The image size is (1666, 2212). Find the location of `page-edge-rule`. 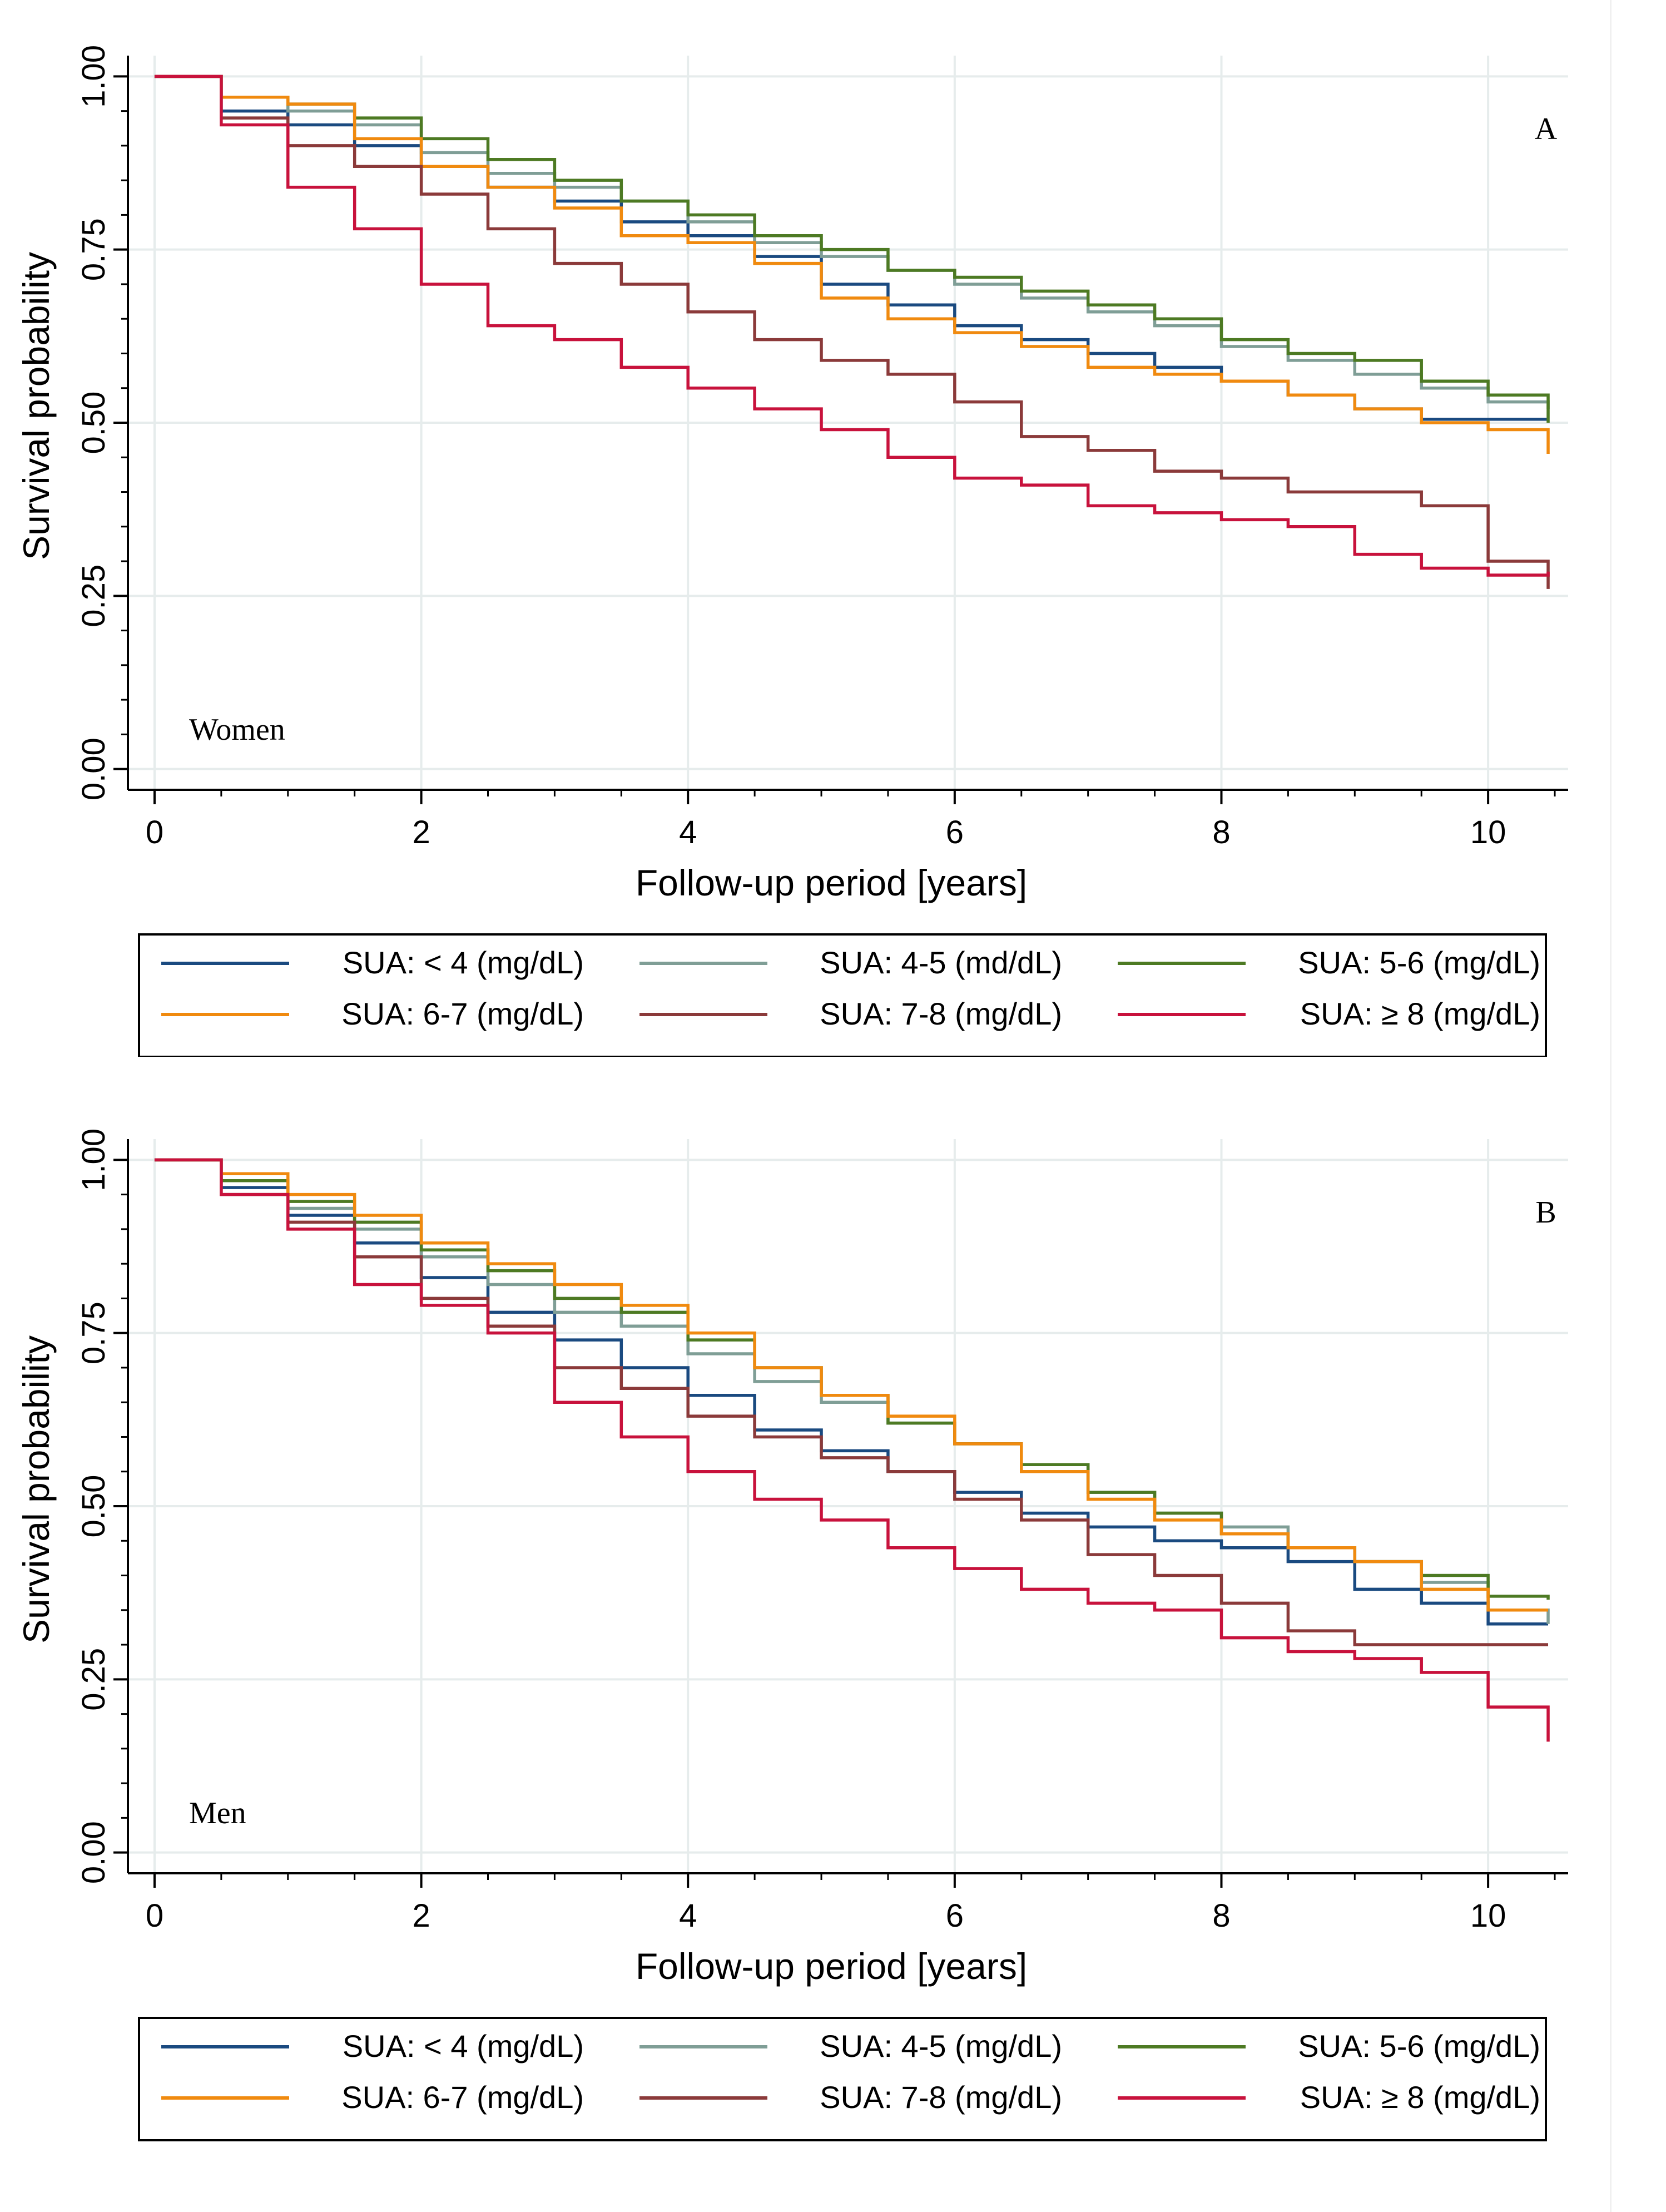

page-edge-rule is located at coordinates (1611, 1106).